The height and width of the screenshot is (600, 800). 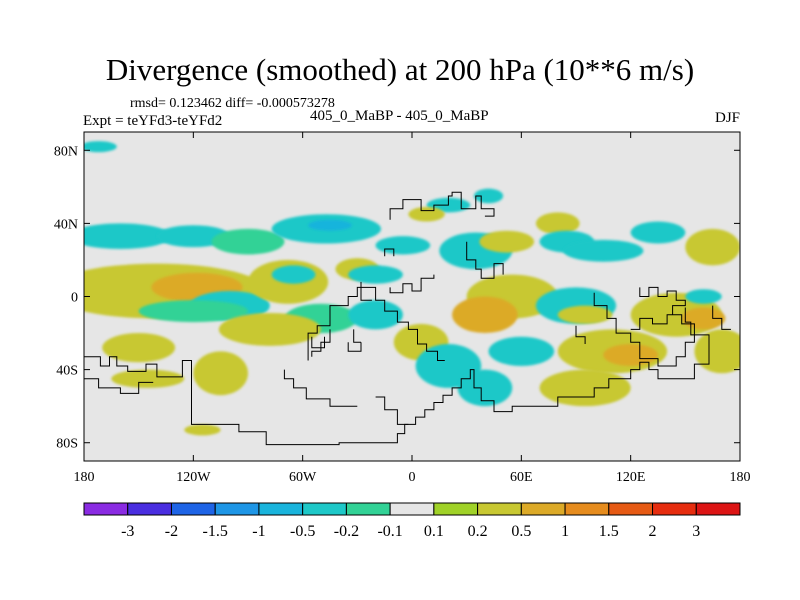 I want to click on case-label: 405_0_MaBP - 405_0_MaBP, so click(x=399, y=116).